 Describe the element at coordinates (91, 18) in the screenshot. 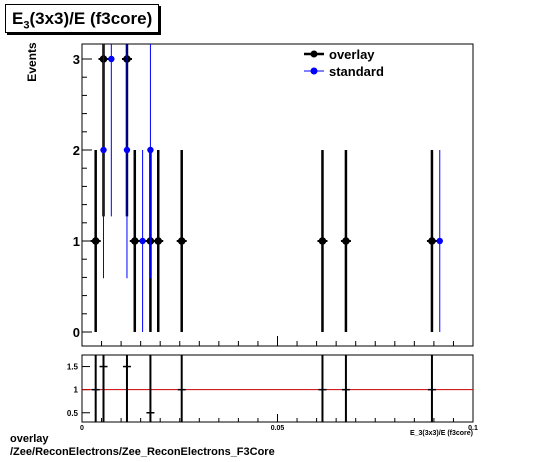

I see `title-rest: (3x3)/E (f3core)` at that location.